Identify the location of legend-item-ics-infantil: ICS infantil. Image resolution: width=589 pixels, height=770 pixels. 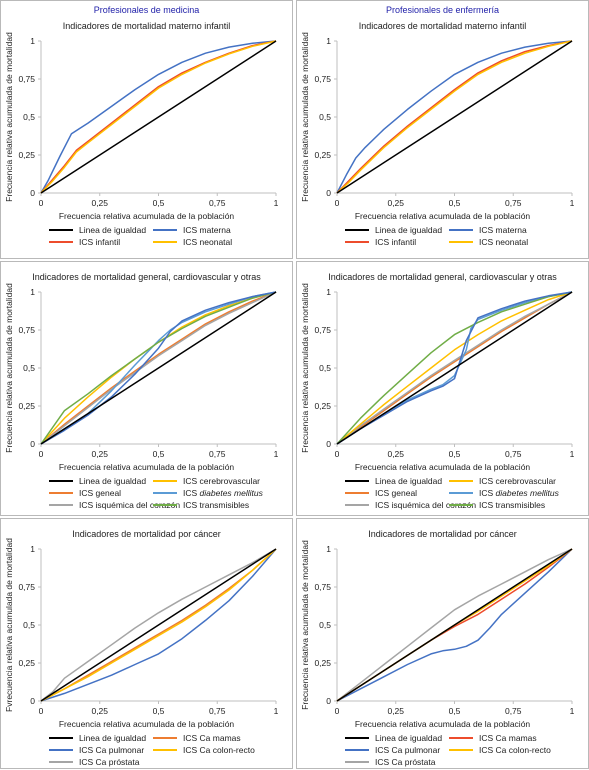
(84, 242).